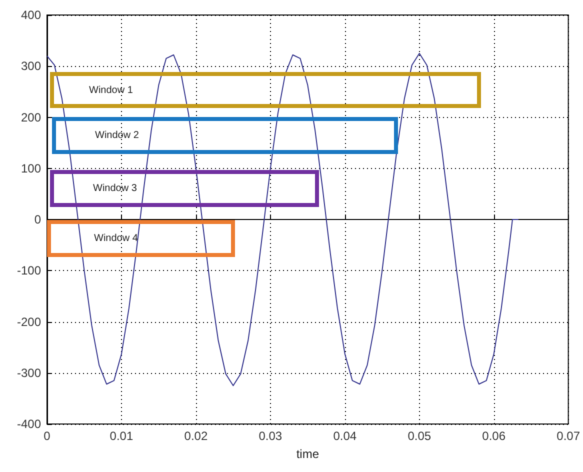  I want to click on y-tick-label: 400, so click(31, 15).